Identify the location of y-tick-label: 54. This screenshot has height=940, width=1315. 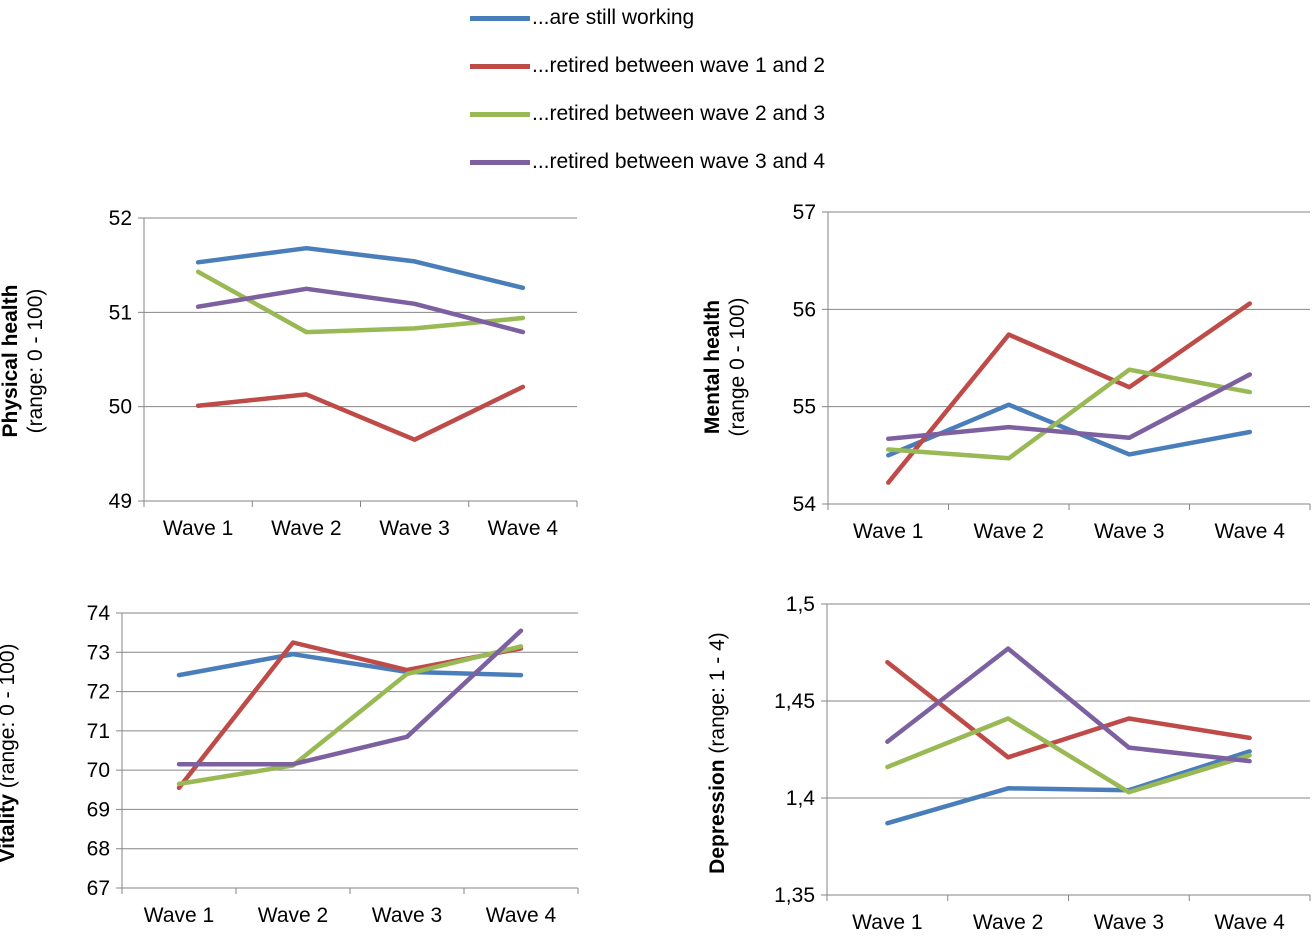
(805, 504).